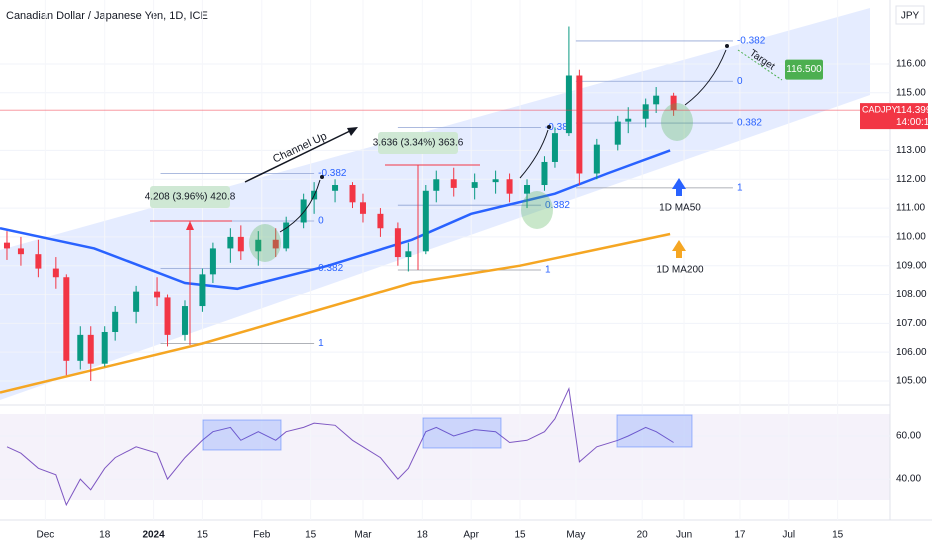 This screenshot has height=550, width=932. What do you see at coordinates (911, 208) in the screenshot?
I see `y-tick-label: 111.00` at bounding box center [911, 208].